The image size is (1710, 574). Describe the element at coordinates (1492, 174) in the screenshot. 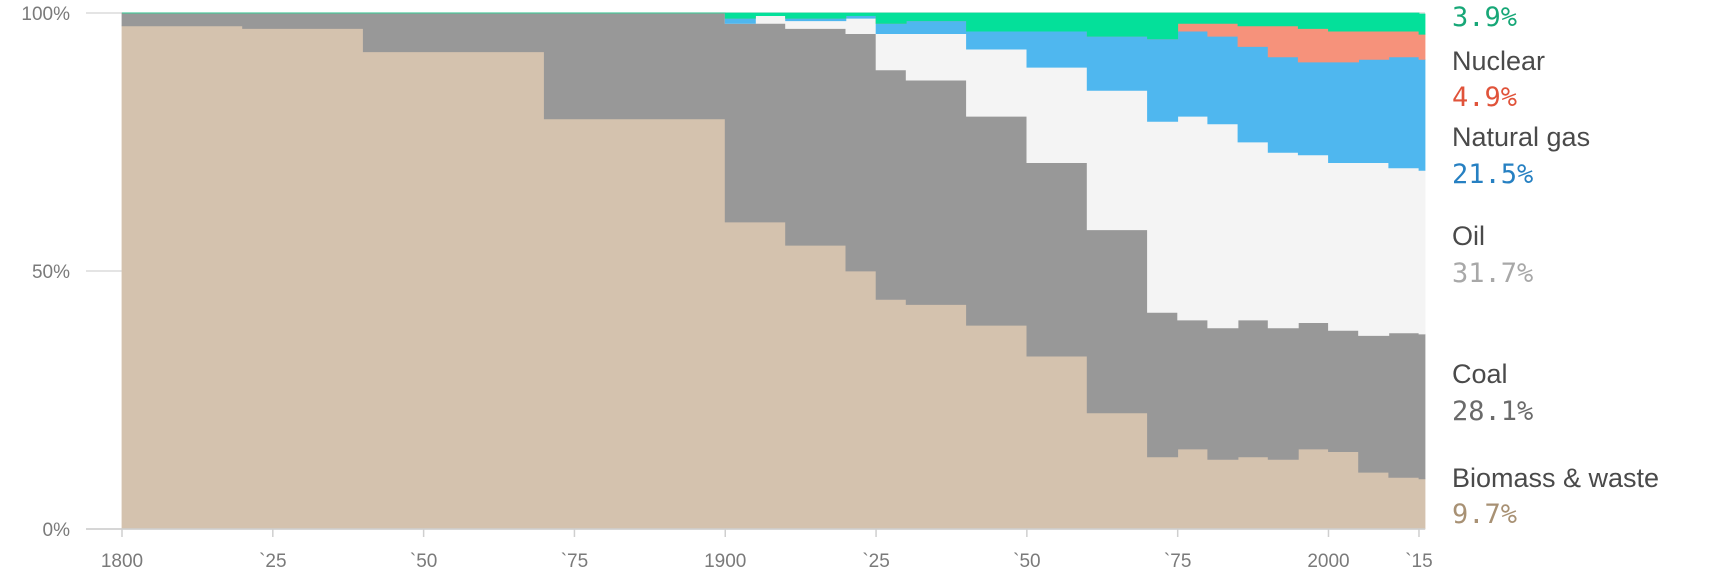

I see `legend-value-natural-gas: 21.5%` at that location.